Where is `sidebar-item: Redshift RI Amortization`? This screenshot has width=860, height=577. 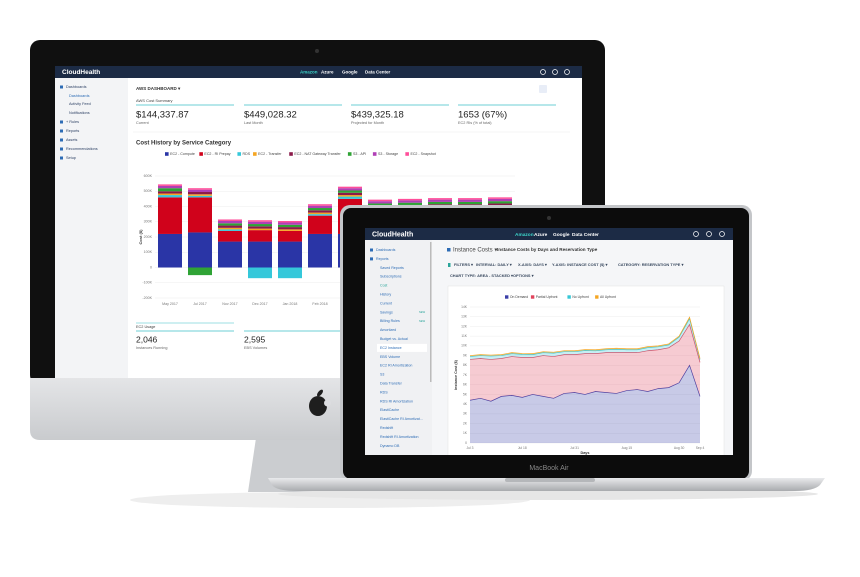 sidebar-item: Redshift RI Amortization is located at coordinates (399, 437).